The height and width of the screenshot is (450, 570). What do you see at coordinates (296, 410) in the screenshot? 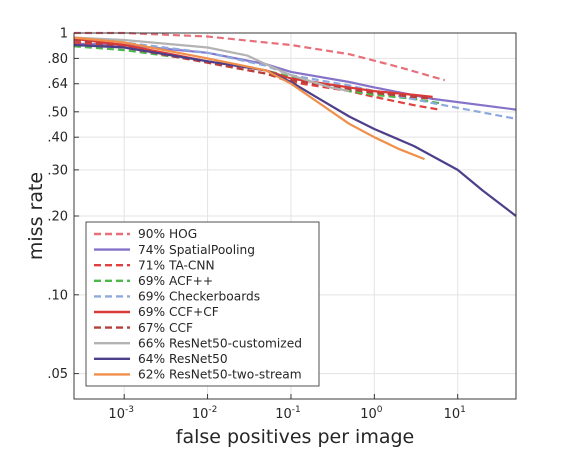
I see `x-tick-exponent: -1` at bounding box center [296, 410].